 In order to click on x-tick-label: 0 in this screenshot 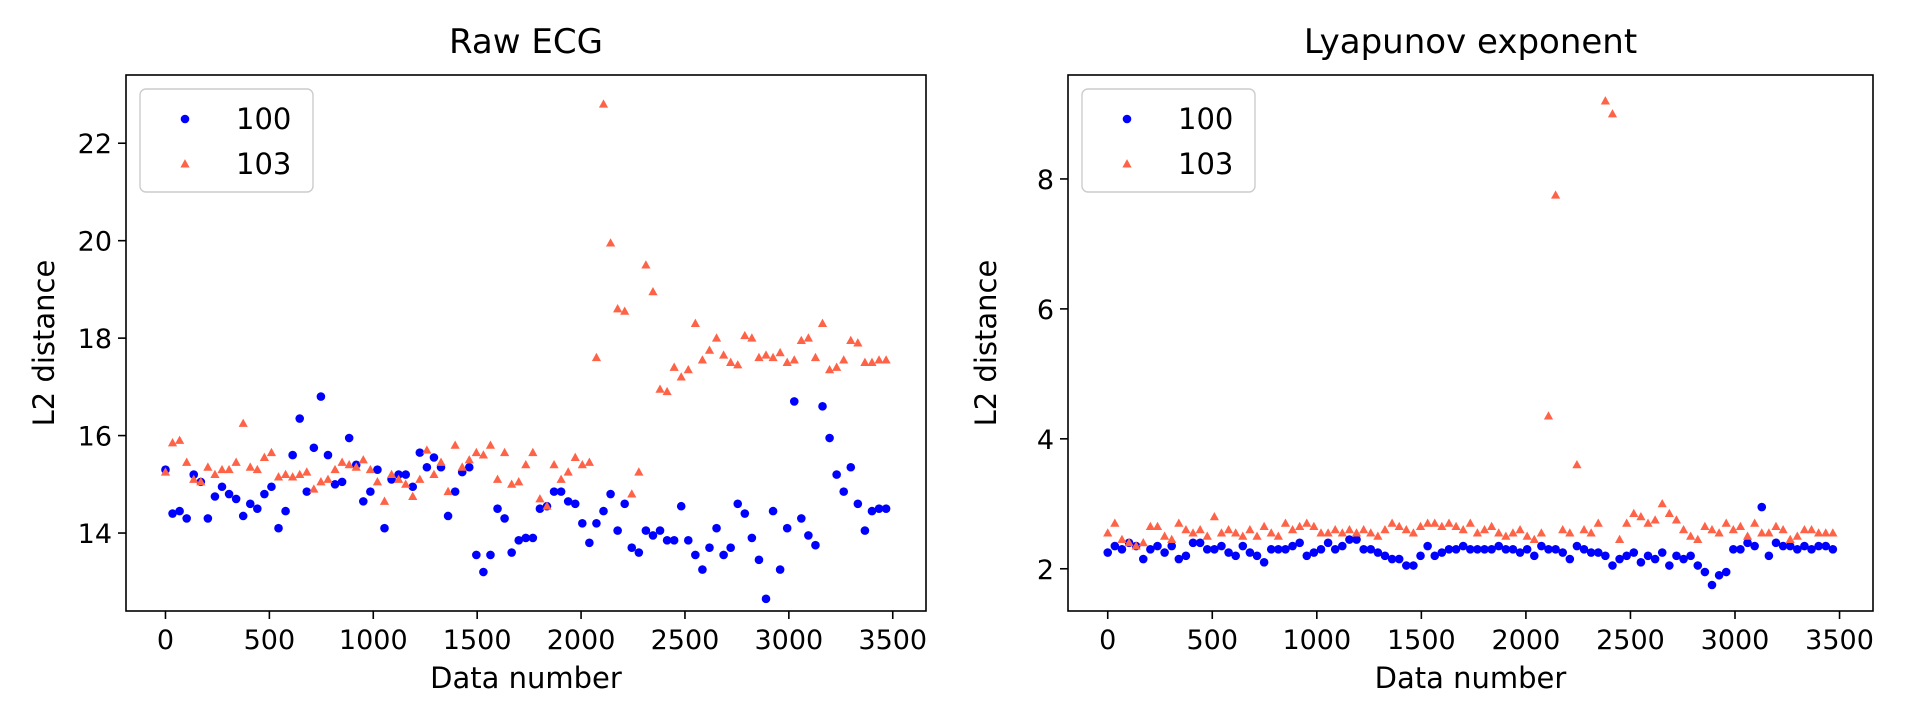, I will do `click(165, 640)`.